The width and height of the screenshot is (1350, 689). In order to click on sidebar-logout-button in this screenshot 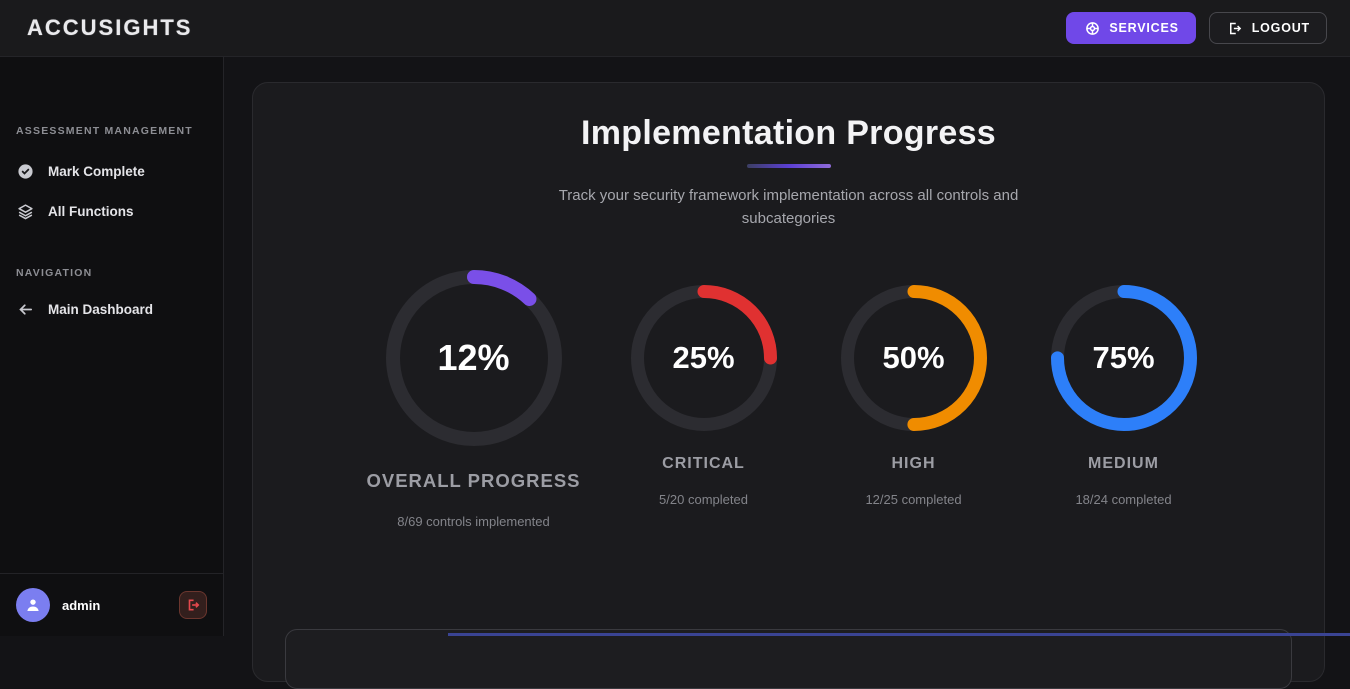, I will do `click(193, 605)`.